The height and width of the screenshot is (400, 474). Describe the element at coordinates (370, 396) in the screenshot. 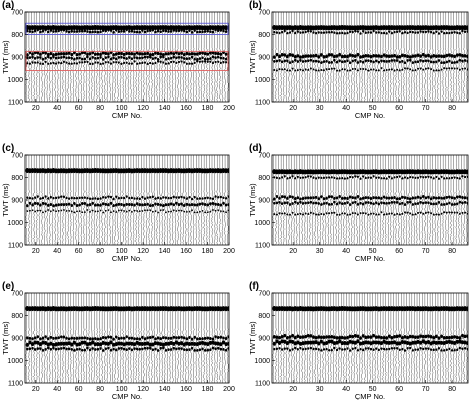

I see `x-axis-label: ÇMP No.` at that location.